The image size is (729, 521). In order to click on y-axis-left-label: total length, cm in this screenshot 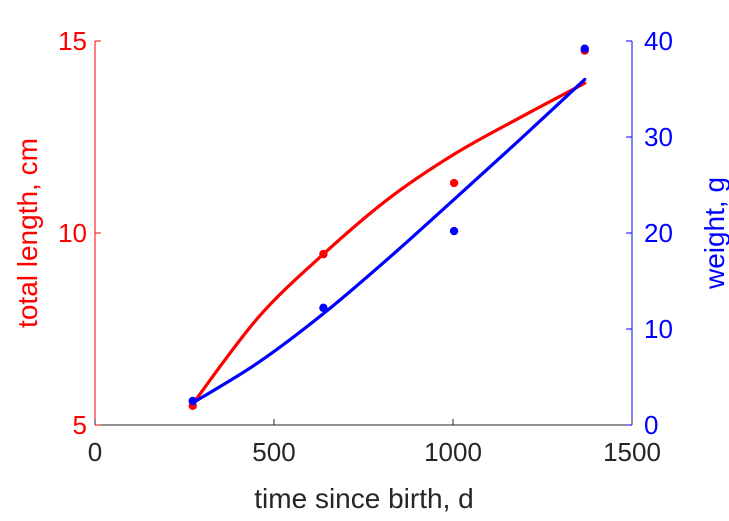, I will do `click(27, 233)`.